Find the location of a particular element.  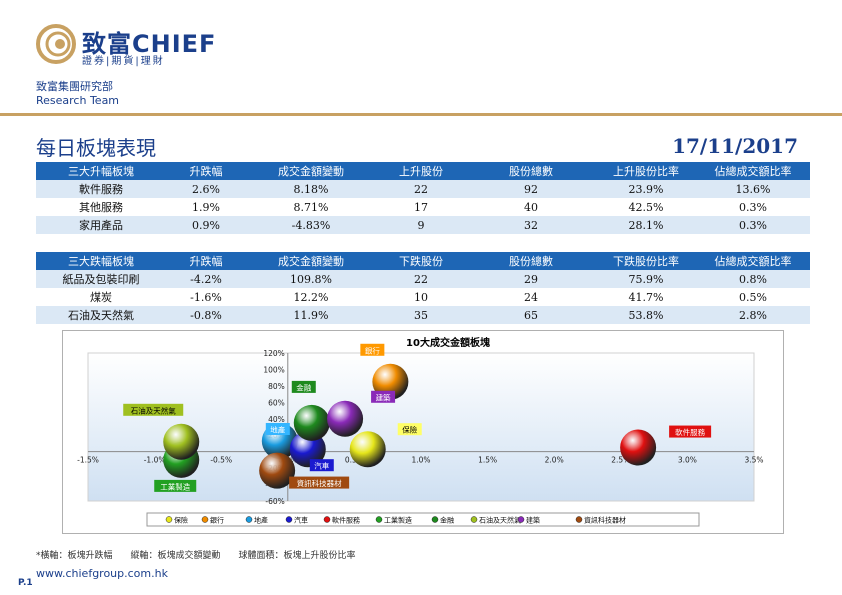

report-date: 17/11/2017 is located at coordinates (735, 146).